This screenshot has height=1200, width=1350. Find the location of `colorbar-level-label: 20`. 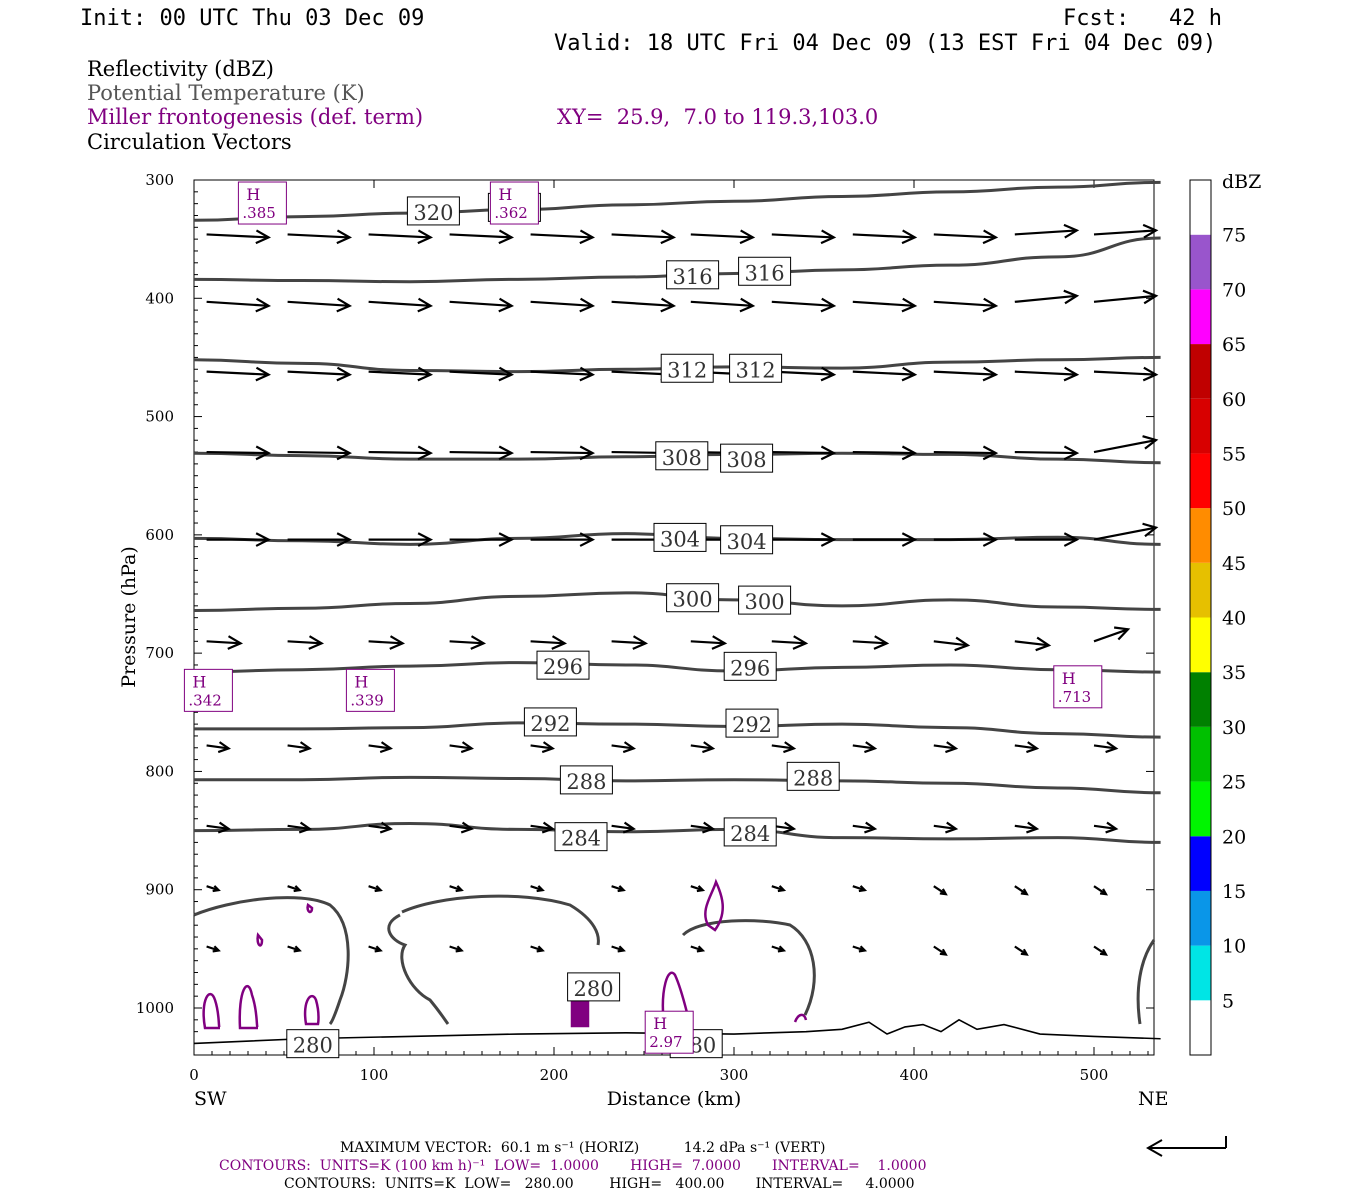

colorbar-level-label: 20 is located at coordinates (1234, 837).